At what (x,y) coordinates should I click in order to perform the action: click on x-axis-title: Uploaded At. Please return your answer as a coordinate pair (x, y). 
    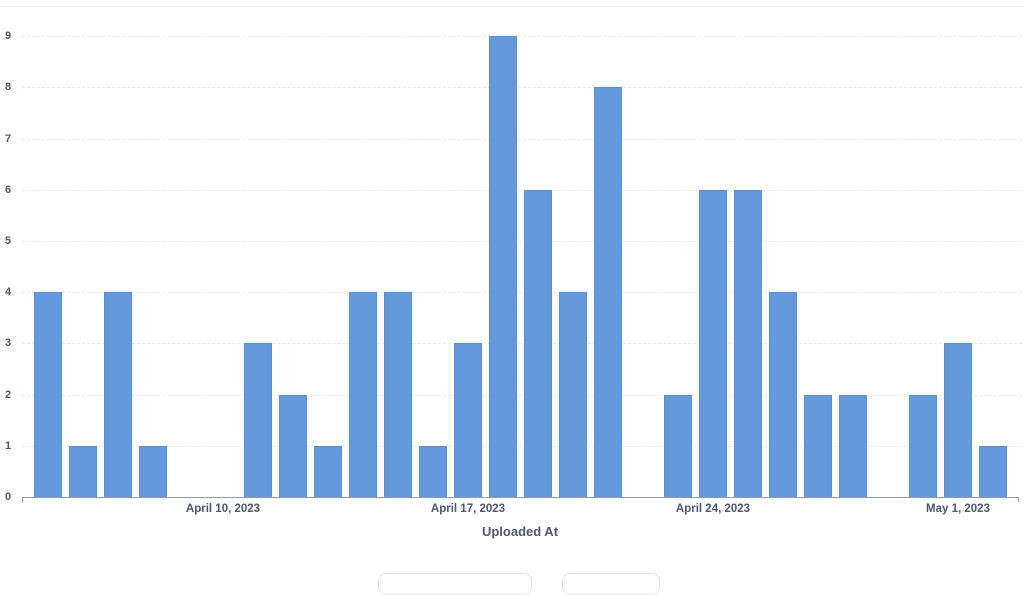
    Looking at the image, I should click on (520, 531).